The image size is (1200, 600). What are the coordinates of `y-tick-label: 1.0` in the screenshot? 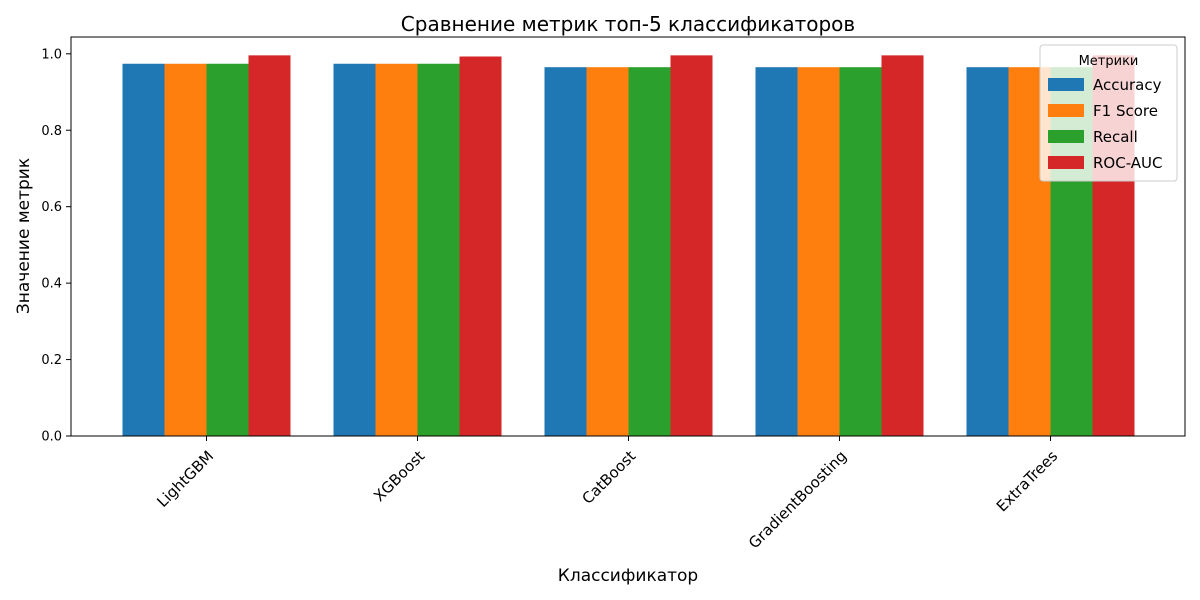 It's located at (51, 54).